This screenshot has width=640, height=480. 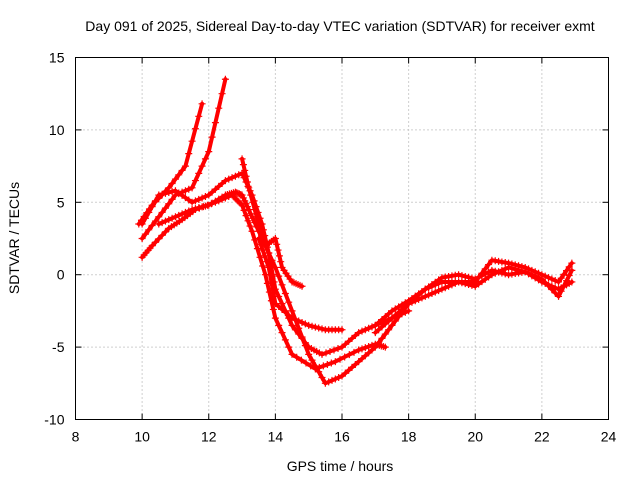 I want to click on series-trace, so click(x=170, y=164).